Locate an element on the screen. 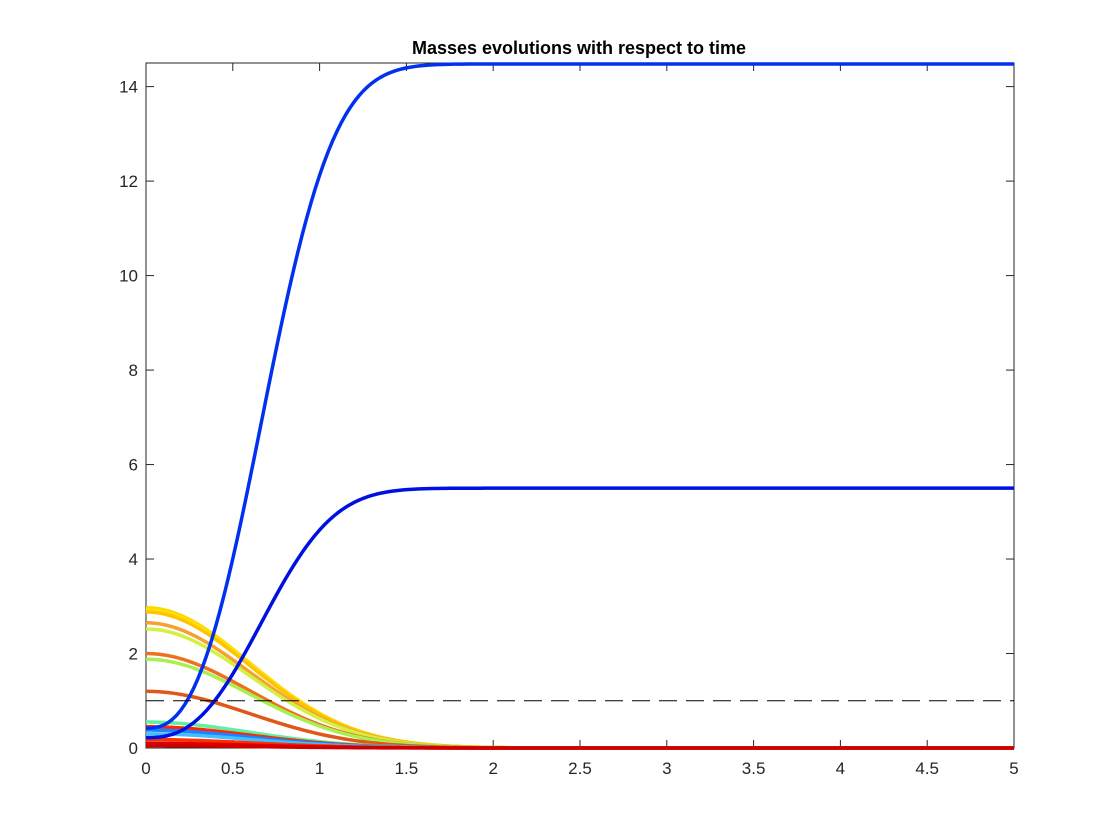 This screenshot has height=840, width=1120. x-tick-label: 3 is located at coordinates (666, 768).